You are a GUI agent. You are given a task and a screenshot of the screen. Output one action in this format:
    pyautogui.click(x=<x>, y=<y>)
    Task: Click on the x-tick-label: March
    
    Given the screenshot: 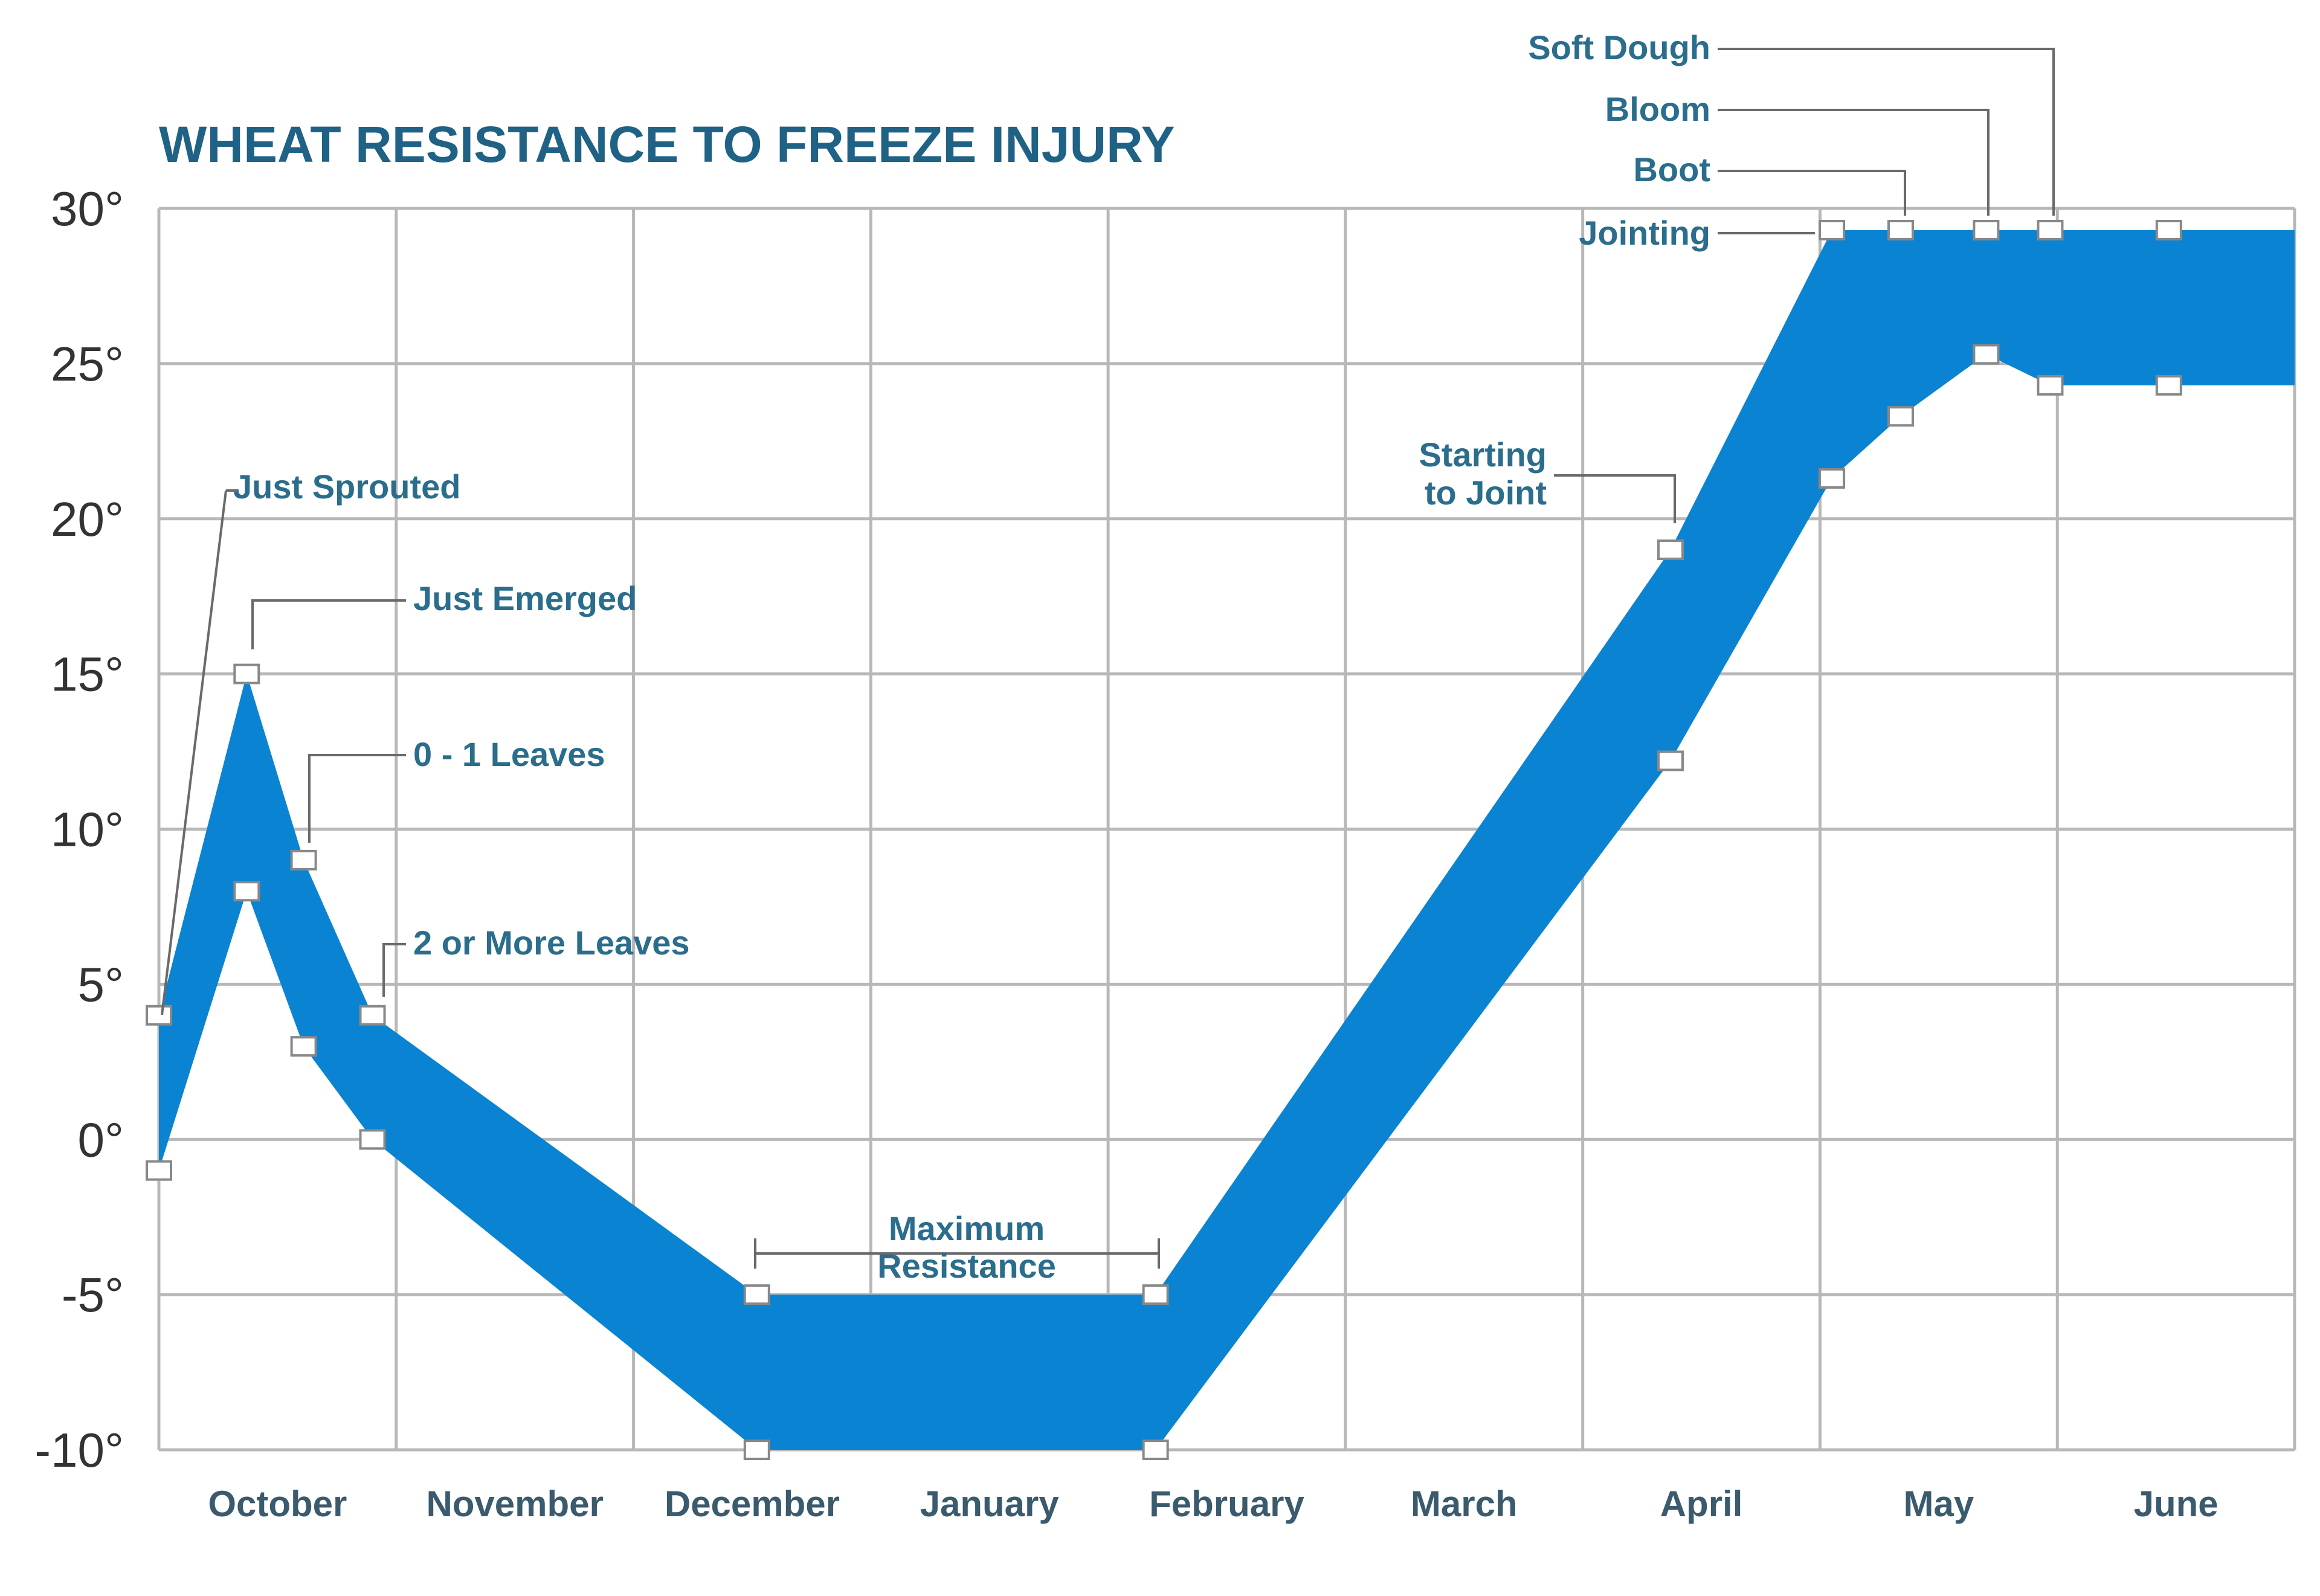 What is the action you would take?
    pyautogui.click(x=1464, y=1504)
    